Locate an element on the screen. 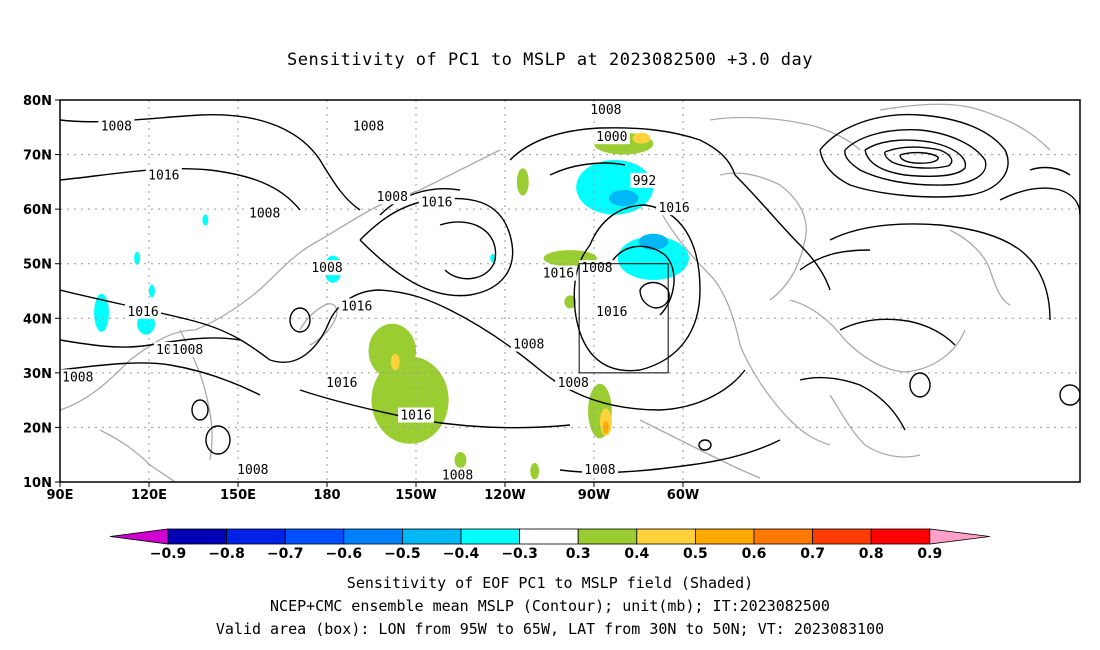  lon-label: 90E is located at coordinates (60, 495).